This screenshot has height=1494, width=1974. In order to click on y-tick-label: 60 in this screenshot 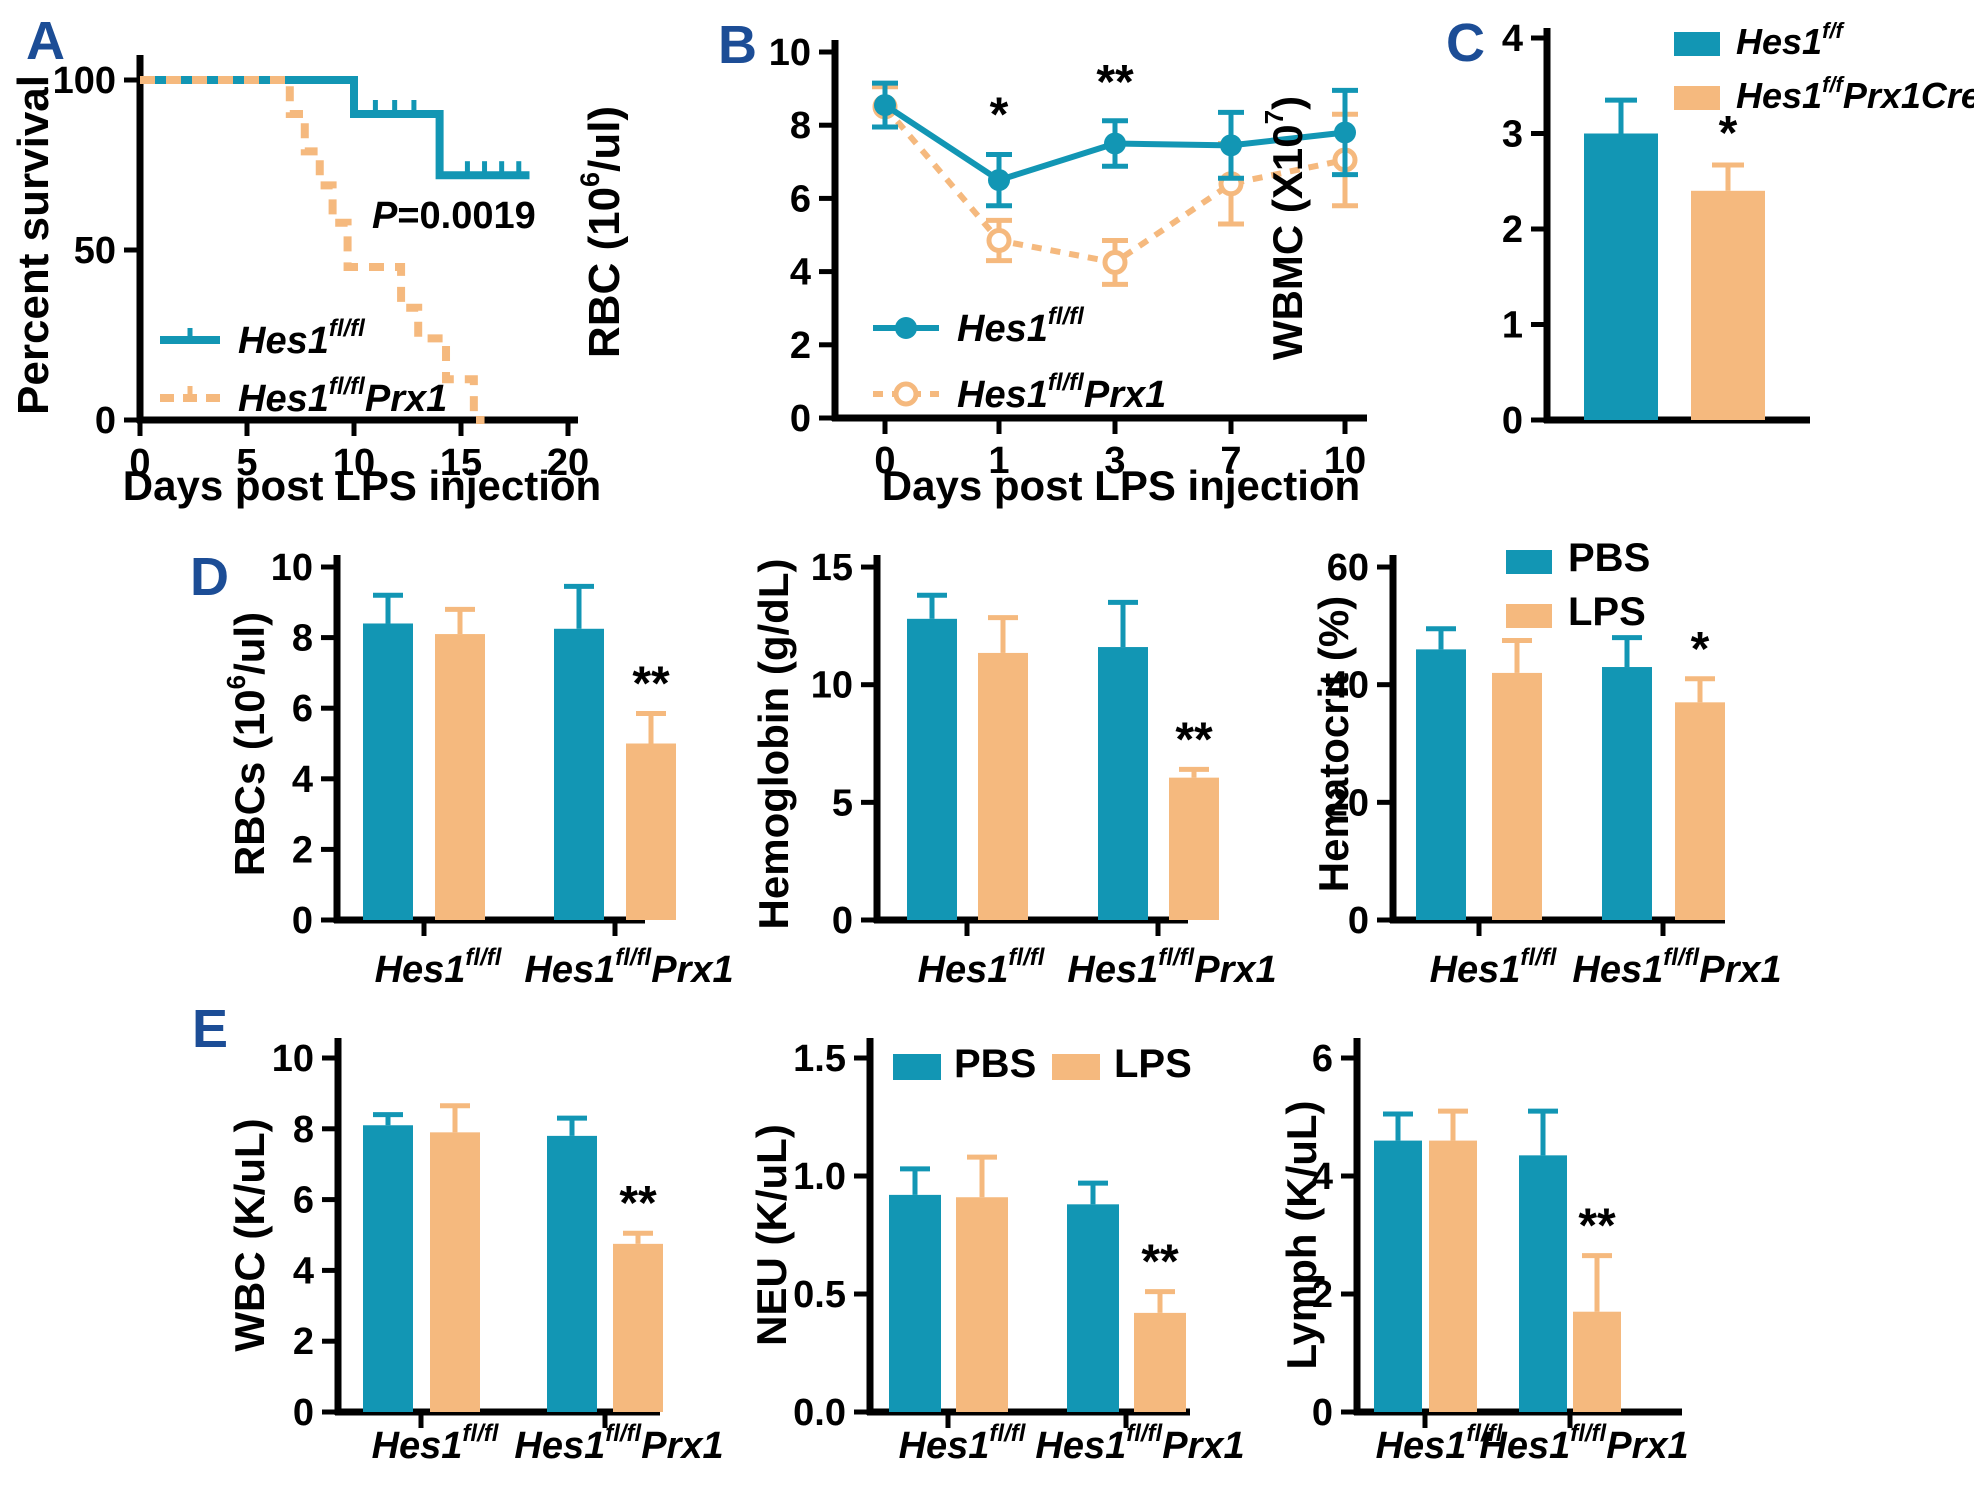, I will do `click(1348, 568)`.